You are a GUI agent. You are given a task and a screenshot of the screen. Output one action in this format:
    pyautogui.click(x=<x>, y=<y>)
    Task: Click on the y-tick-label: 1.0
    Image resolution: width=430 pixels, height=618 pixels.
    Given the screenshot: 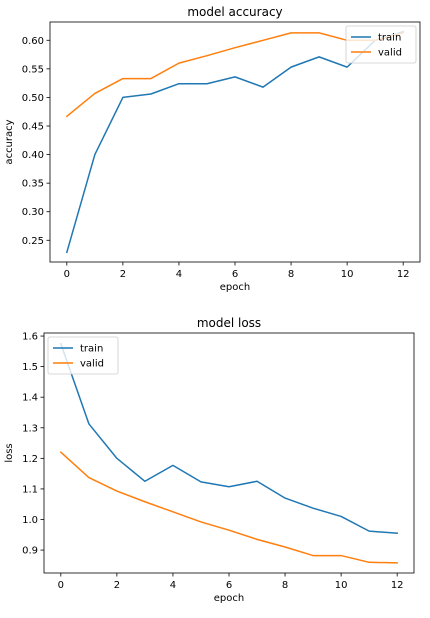 What is the action you would take?
    pyautogui.click(x=30, y=520)
    